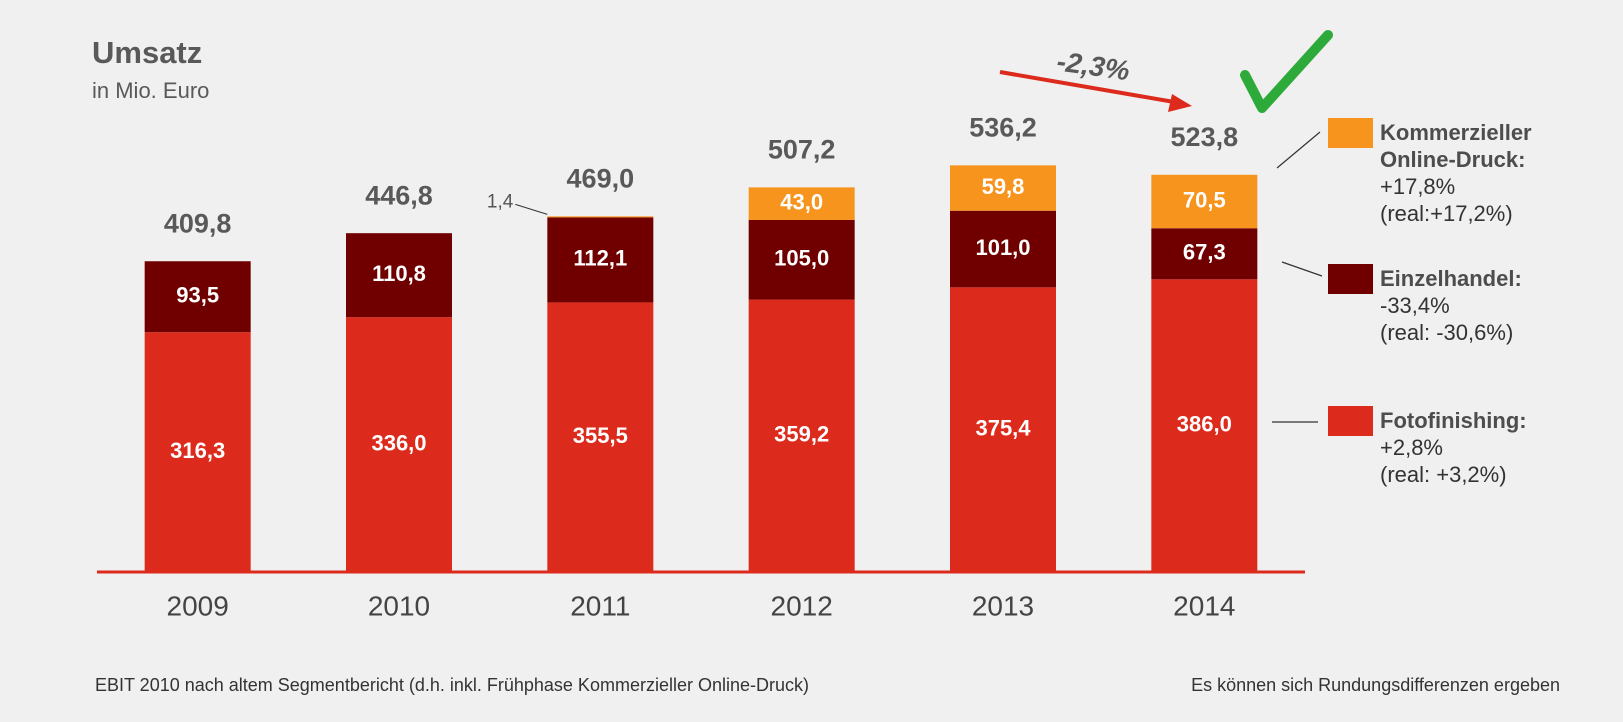  I want to click on value-label: 316,3, so click(197, 450).